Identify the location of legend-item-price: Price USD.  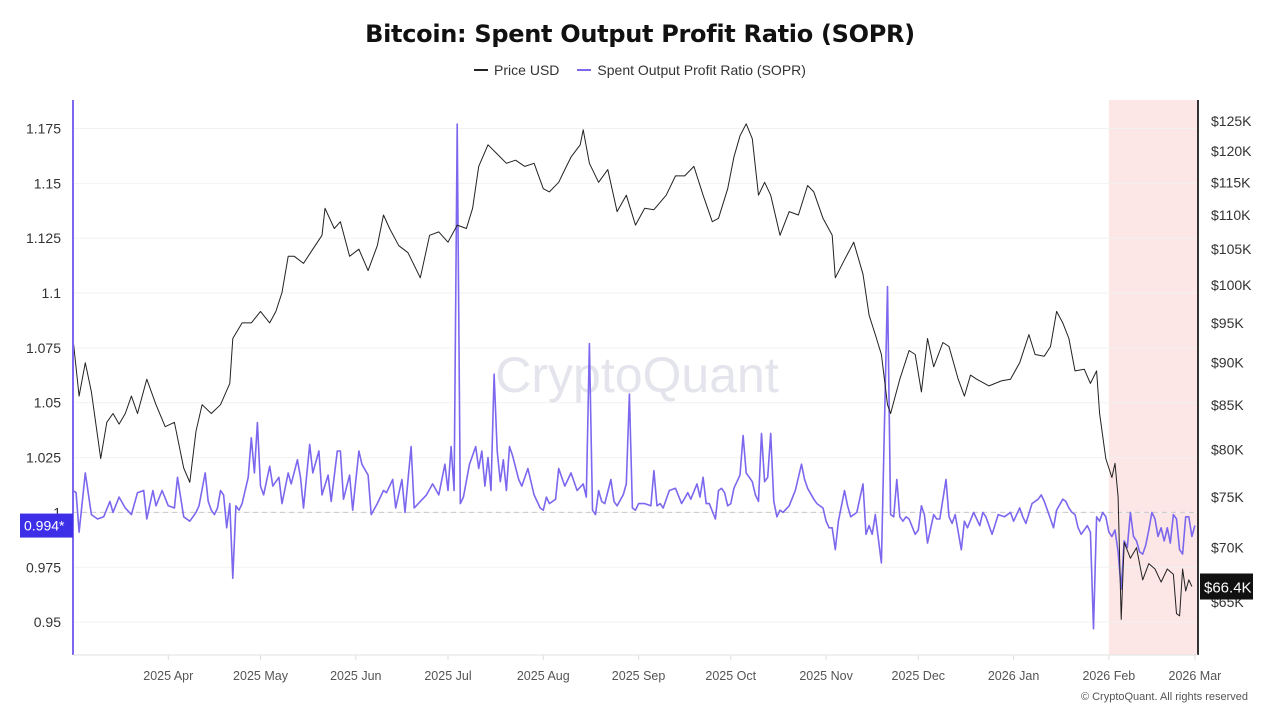
(516, 70).